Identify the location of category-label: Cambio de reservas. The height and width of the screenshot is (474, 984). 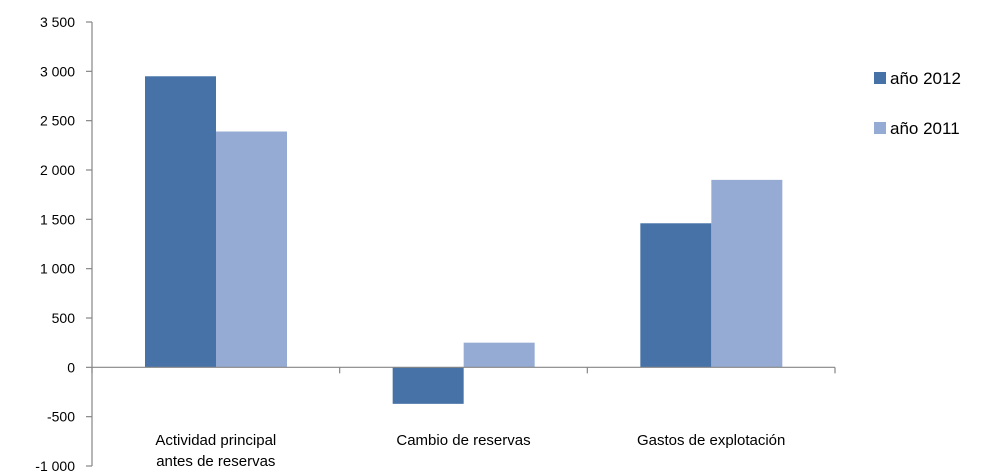
(463, 440).